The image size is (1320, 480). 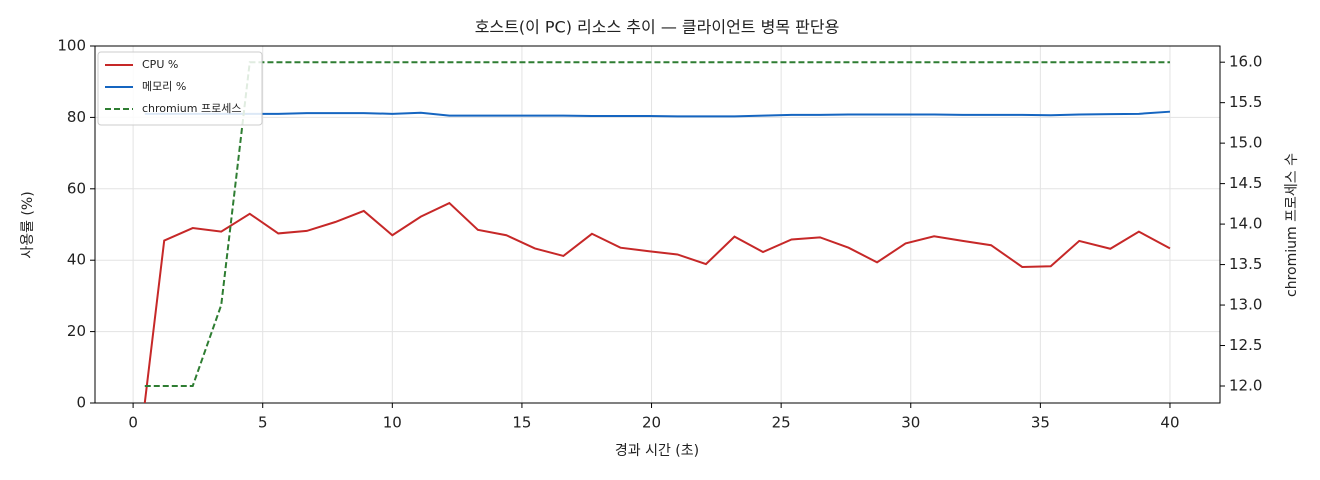 I want to click on x-tick-label: 35, so click(x=1040, y=423).